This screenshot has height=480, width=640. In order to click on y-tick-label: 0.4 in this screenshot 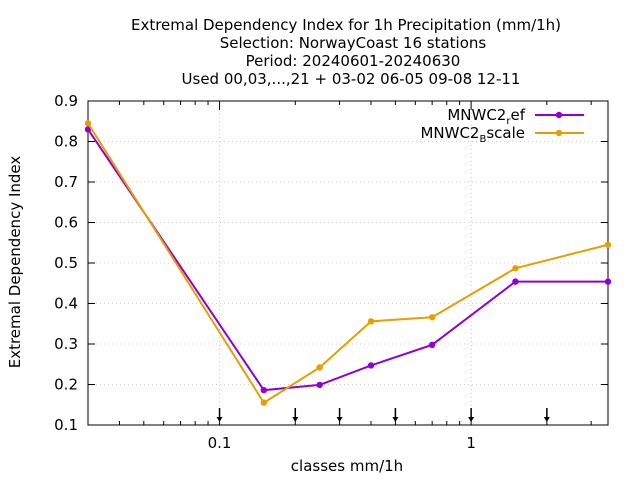, I will do `click(66, 304)`.